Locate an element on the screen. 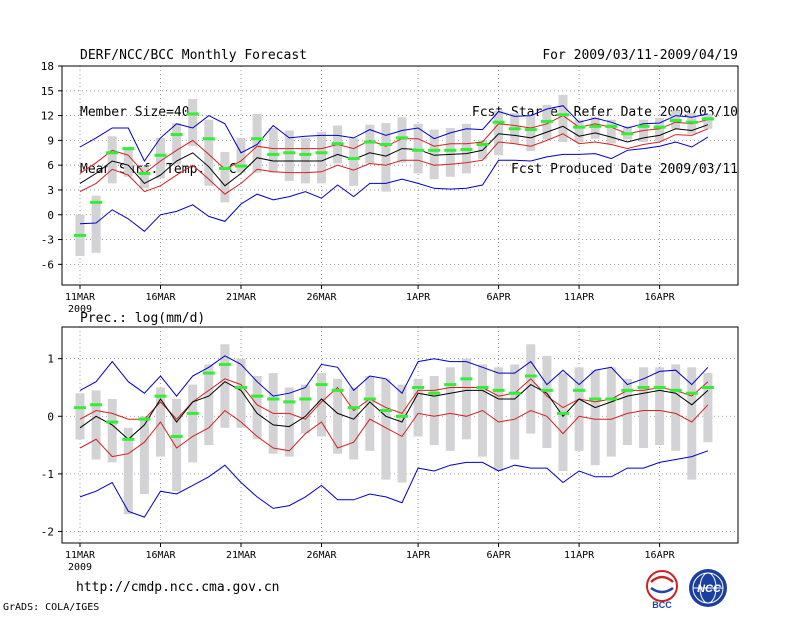  ncc-logo-text: NCC is located at coordinates (709, 589).